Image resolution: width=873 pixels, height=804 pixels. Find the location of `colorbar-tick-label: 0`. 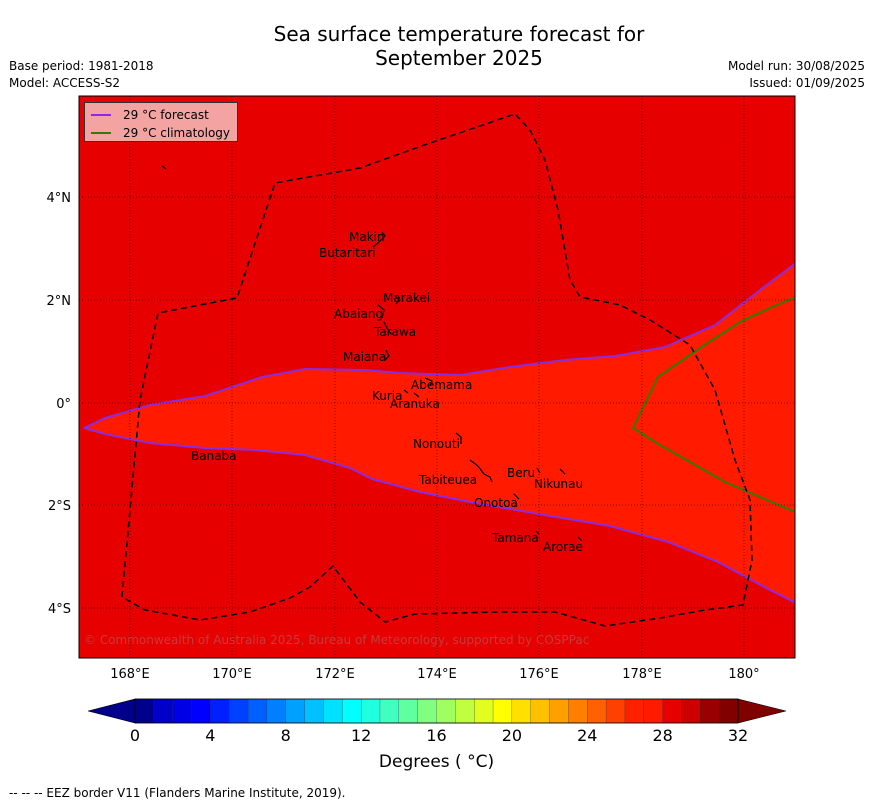

colorbar-tick-label: 0 is located at coordinates (135, 735).